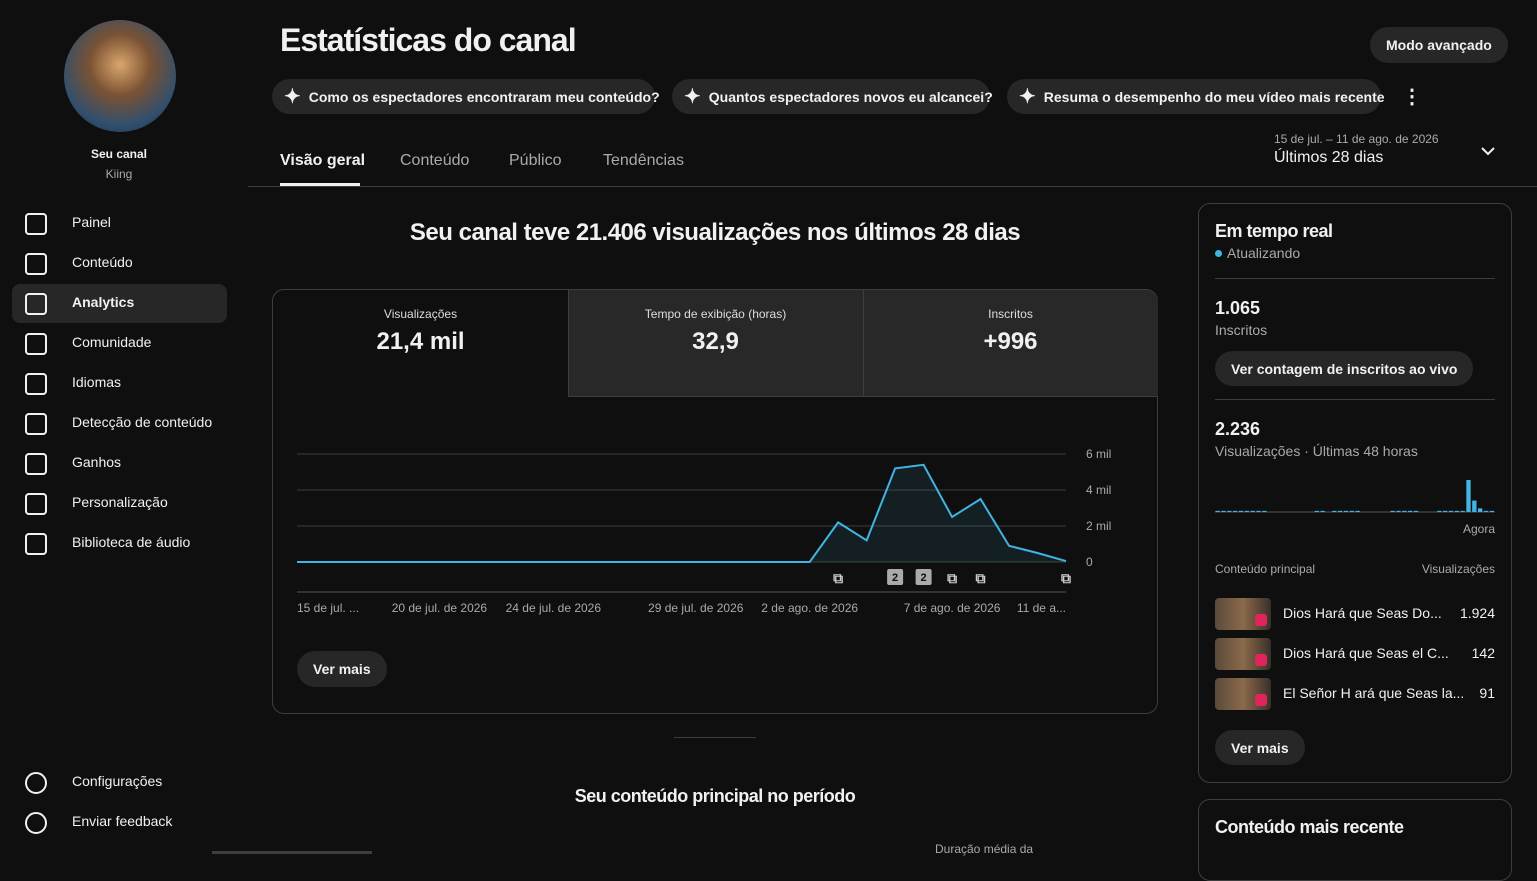  What do you see at coordinates (420, 314) in the screenshot?
I see `metric-label: Visualizações` at bounding box center [420, 314].